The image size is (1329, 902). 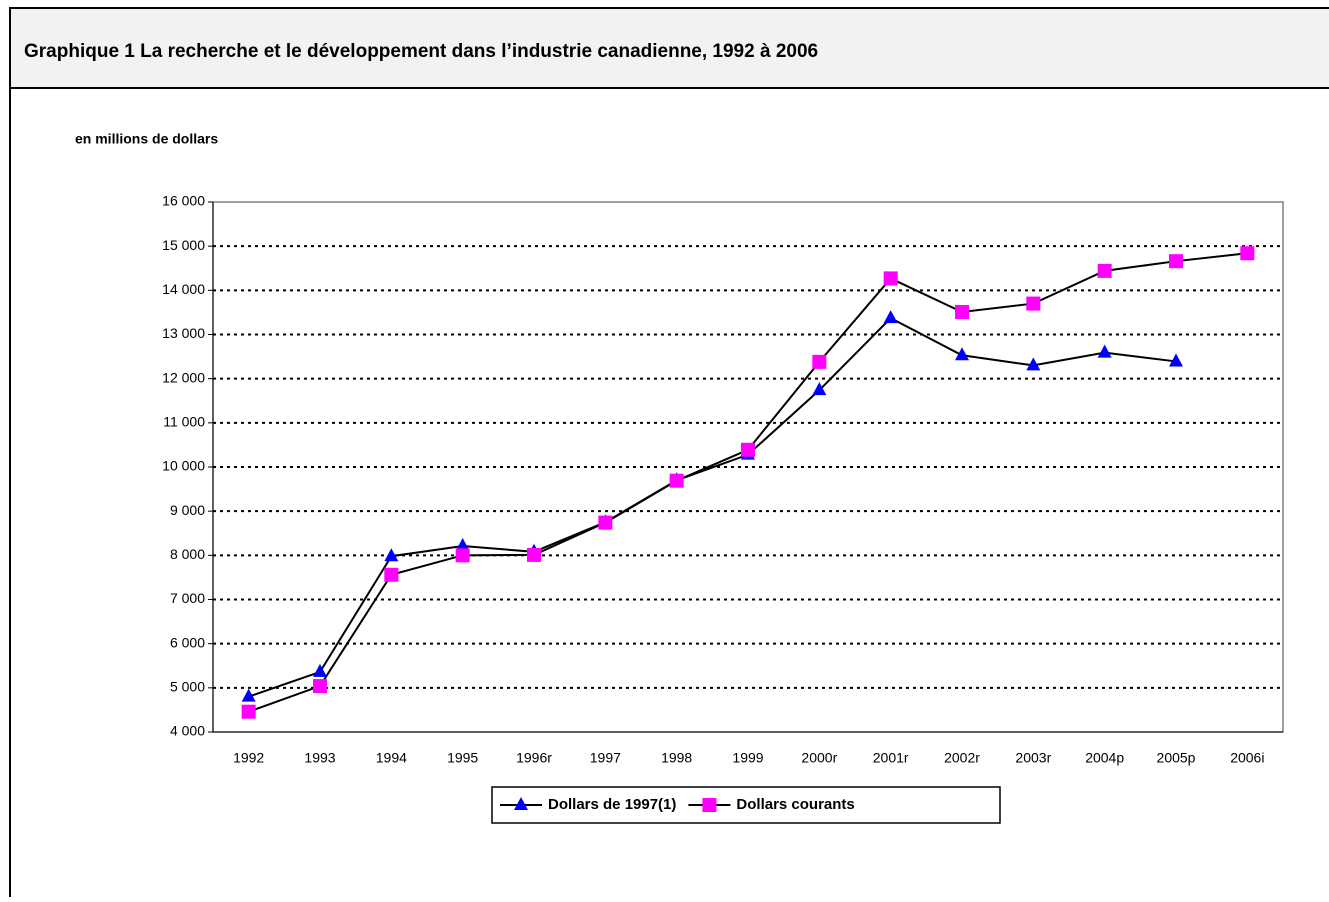 I want to click on y-tick-label: 12 000, so click(x=183, y=377).